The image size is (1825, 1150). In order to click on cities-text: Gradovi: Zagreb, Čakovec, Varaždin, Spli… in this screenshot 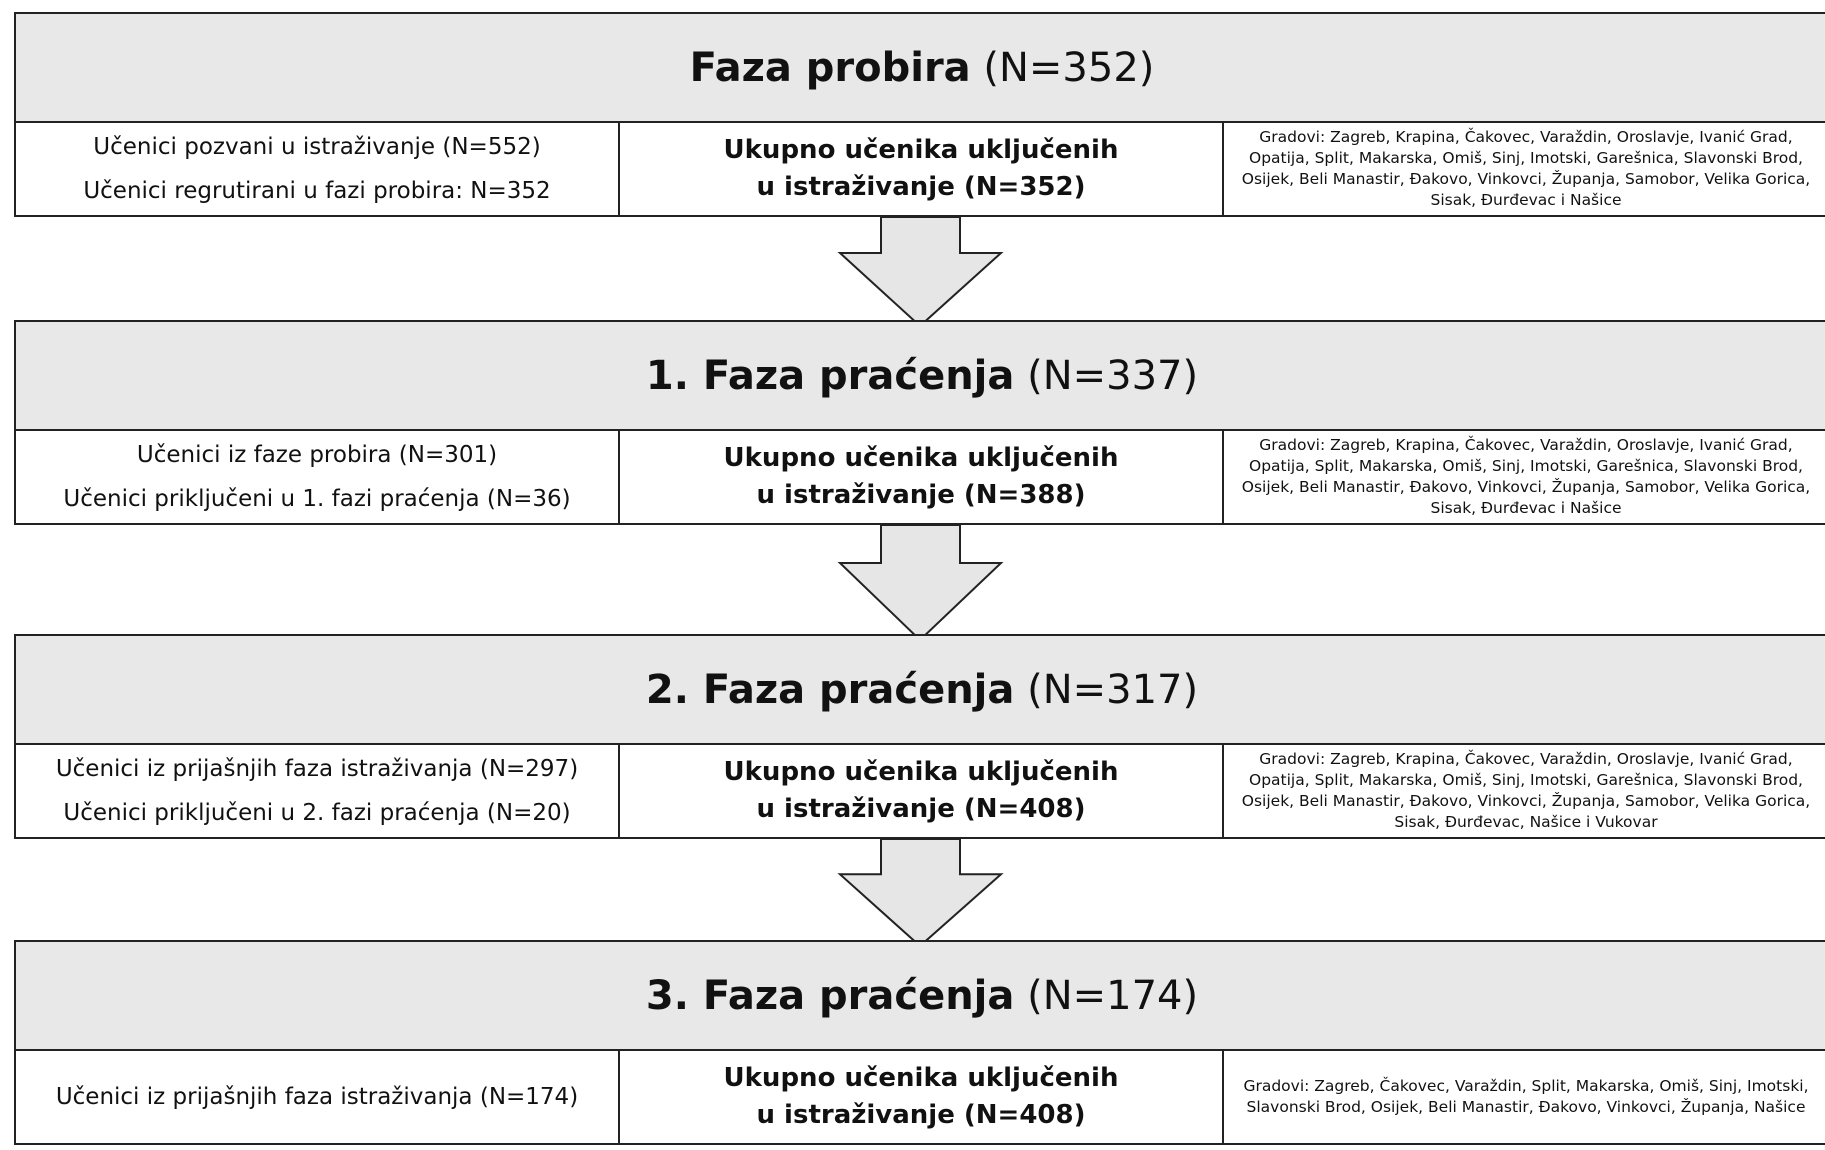, I will do `click(1526, 1096)`.